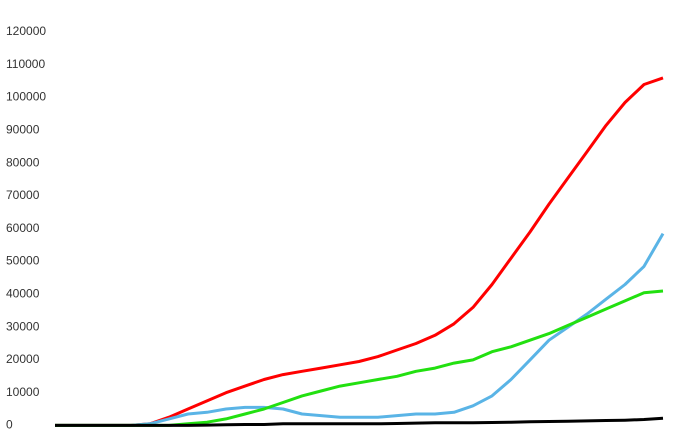 This screenshot has width=700, height=447. What do you see at coordinates (25, 64) in the screenshot?
I see `y-tick-label: 110000` at bounding box center [25, 64].